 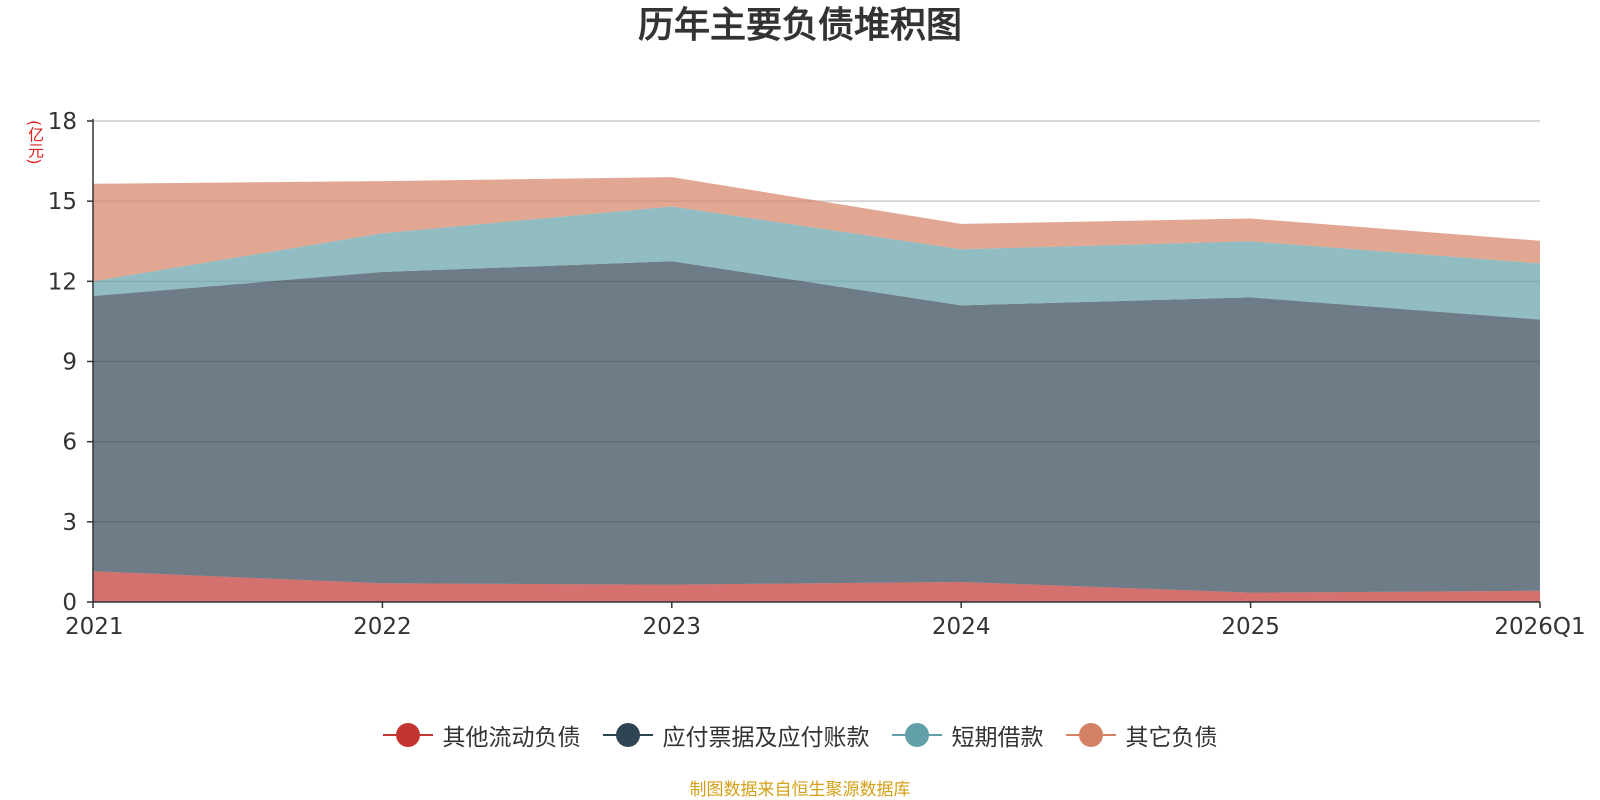 I want to click on y-tick-label: 0, so click(x=69, y=603).